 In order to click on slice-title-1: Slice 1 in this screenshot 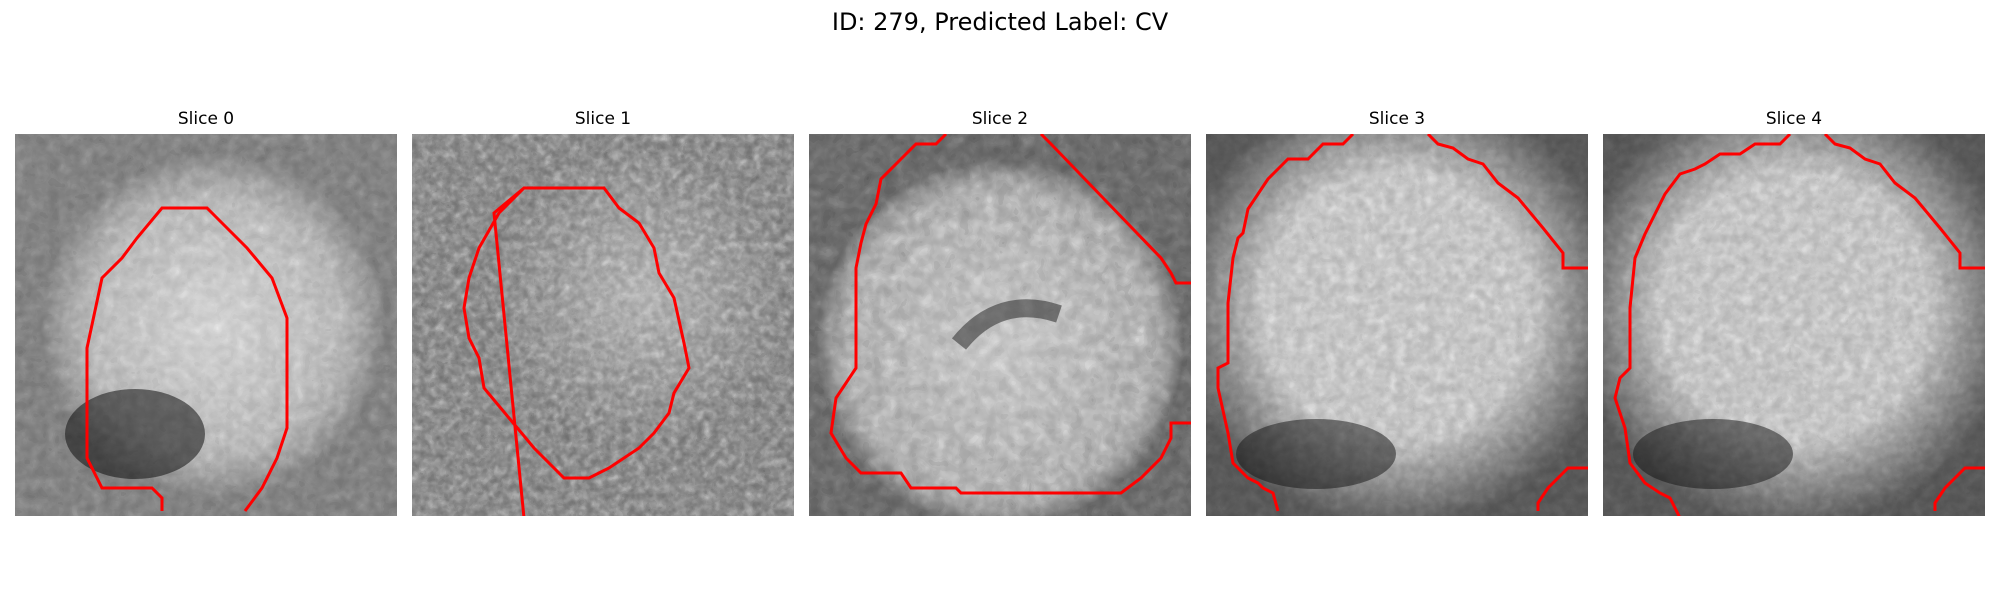, I will do `click(603, 119)`.